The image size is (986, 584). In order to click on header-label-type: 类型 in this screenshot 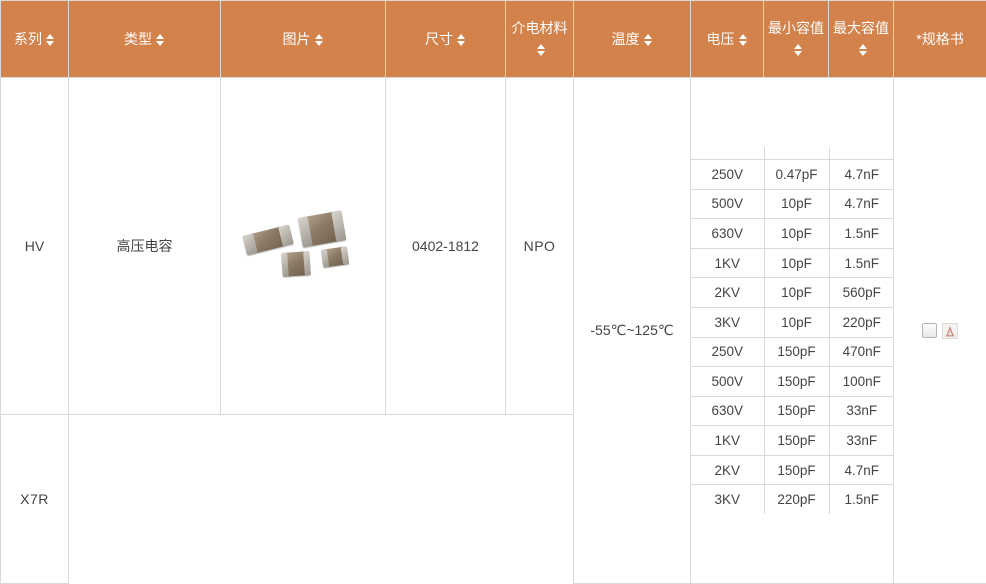, I will do `click(138, 39)`.